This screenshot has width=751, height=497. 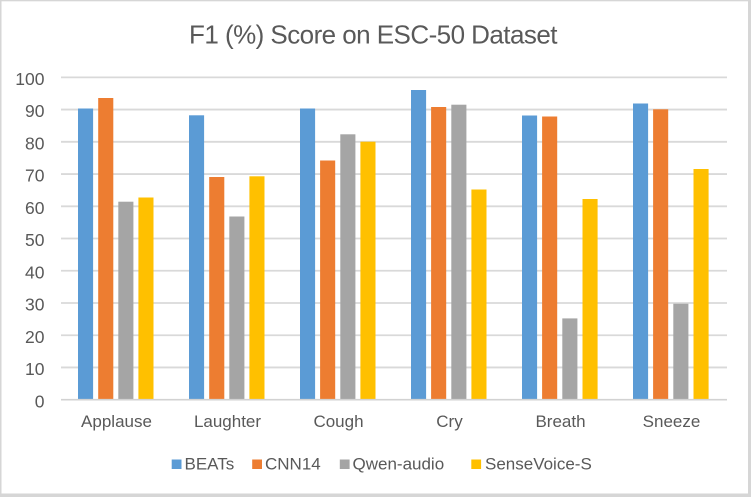 What do you see at coordinates (35, 240) in the screenshot?
I see `svg-text: 50` at bounding box center [35, 240].